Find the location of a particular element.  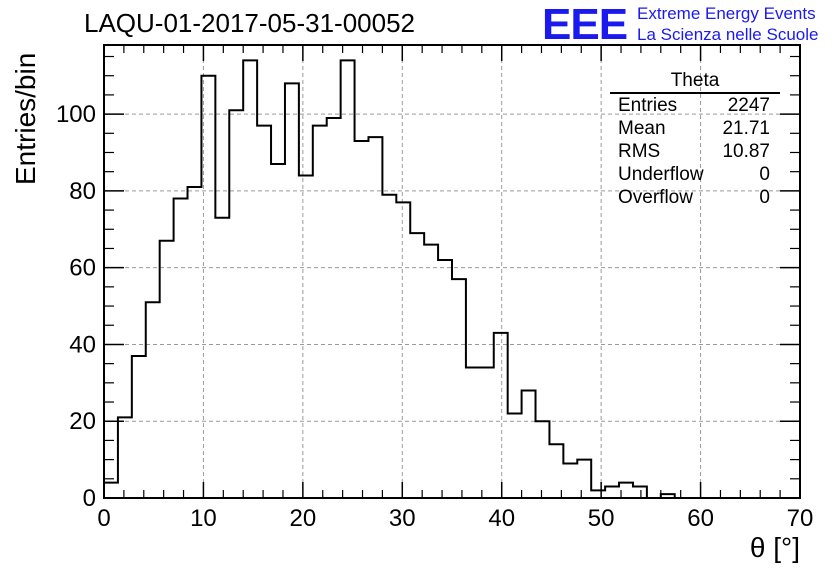

stats-value: 2247 is located at coordinates (748, 105).